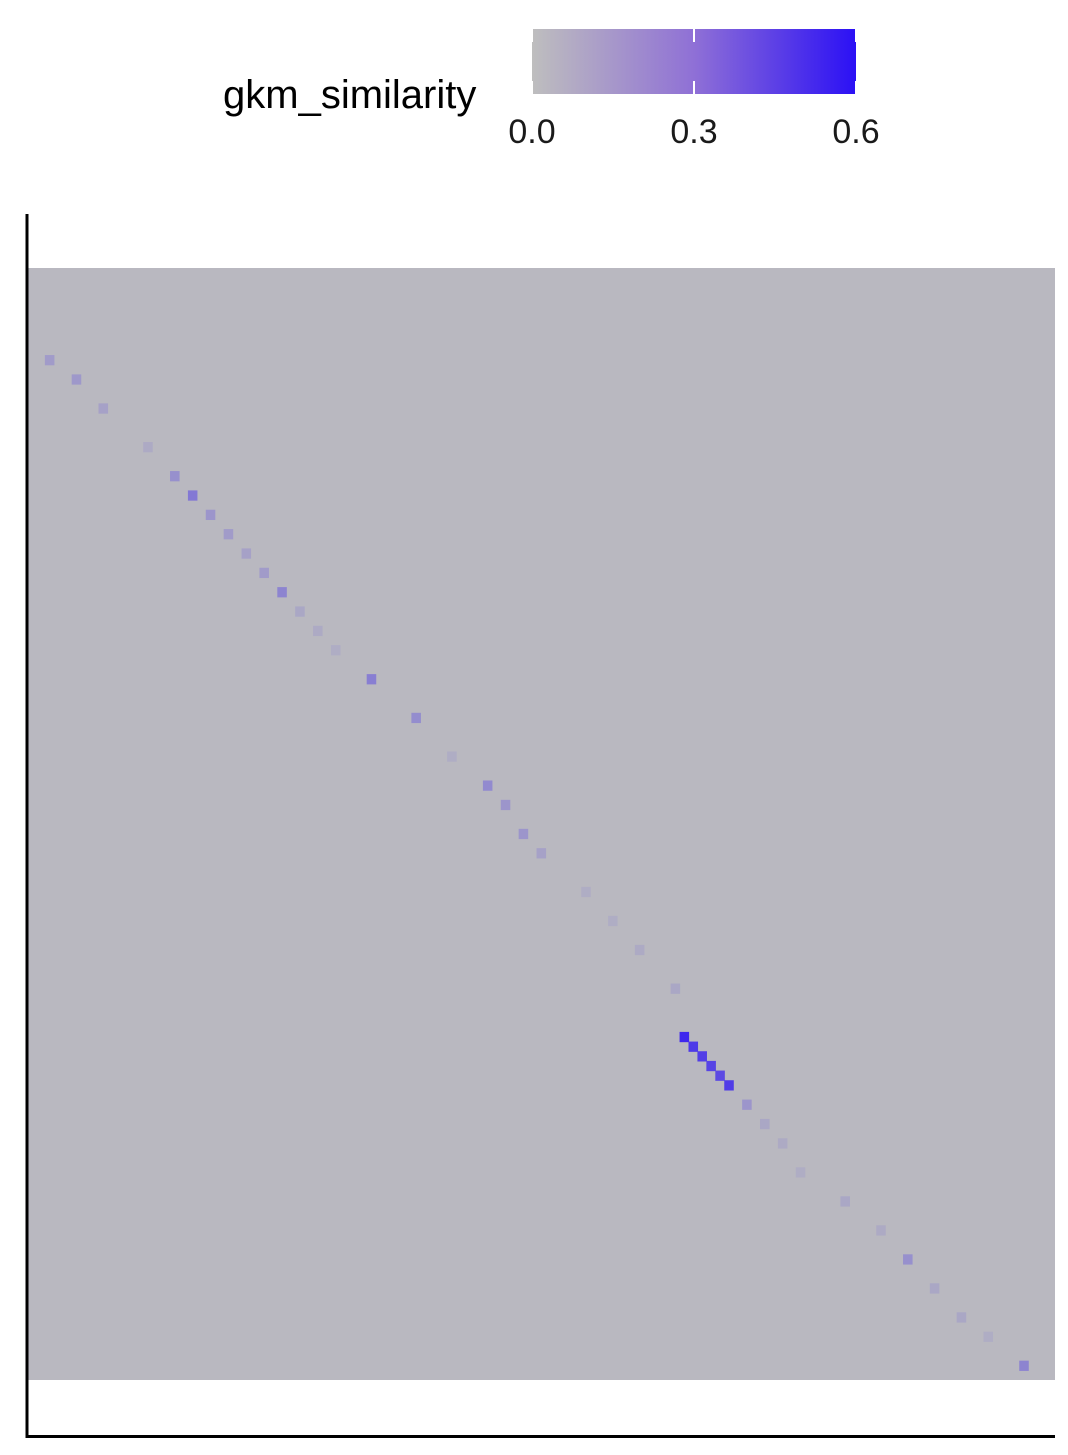  What do you see at coordinates (349, 95) in the screenshot?
I see `legend-title: gkm_similarity` at bounding box center [349, 95].